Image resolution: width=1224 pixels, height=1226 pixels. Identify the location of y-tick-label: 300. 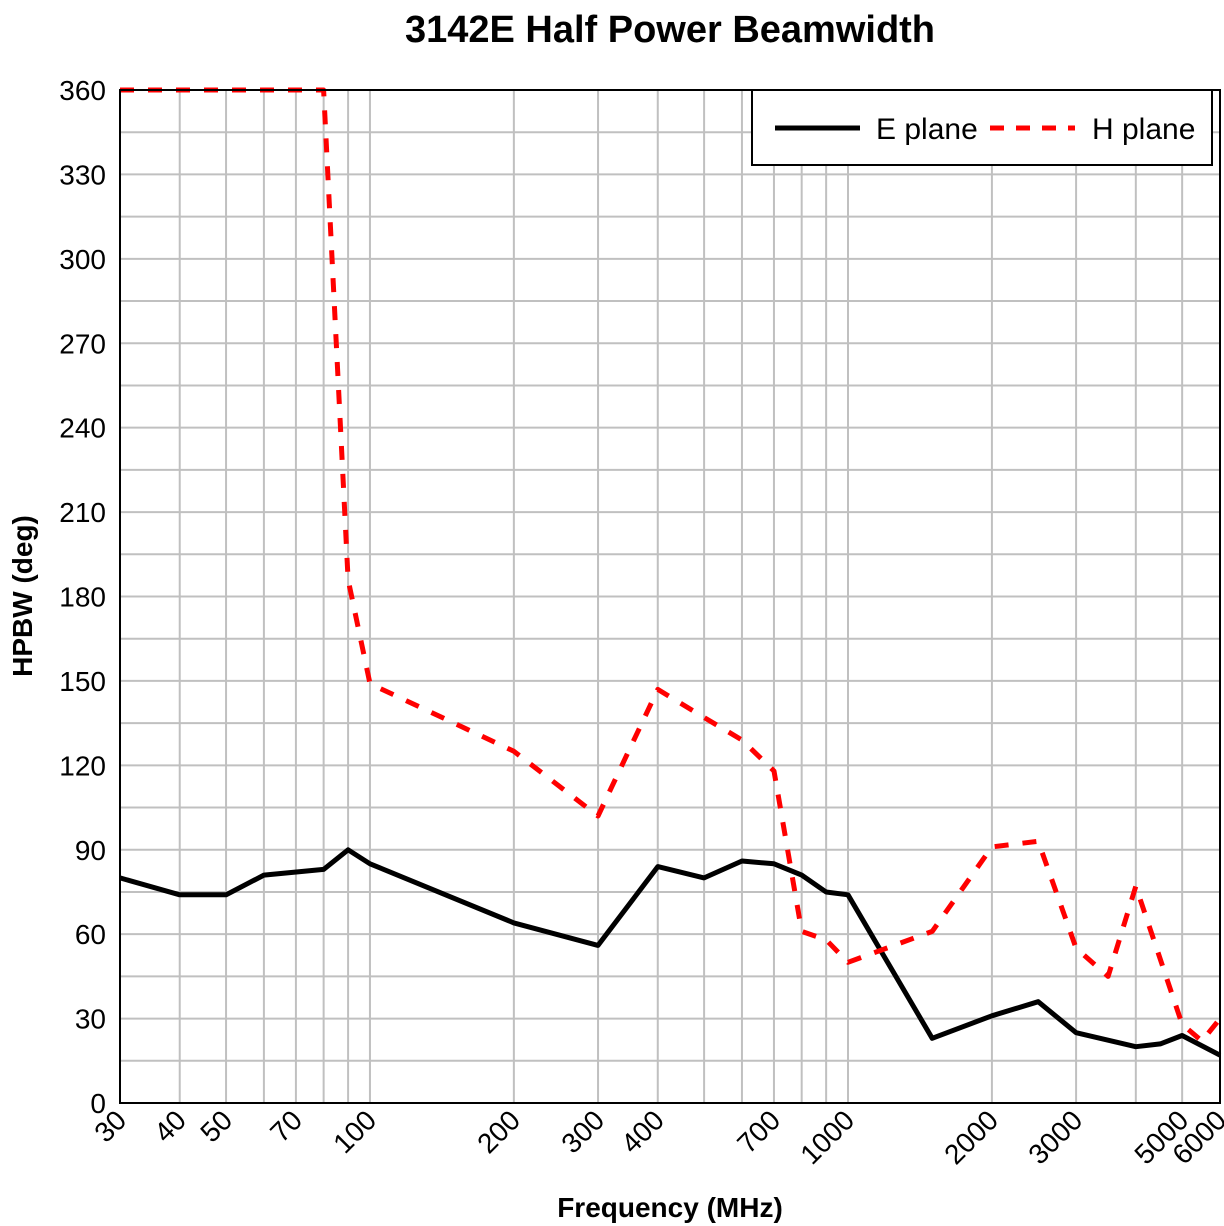
(82, 259).